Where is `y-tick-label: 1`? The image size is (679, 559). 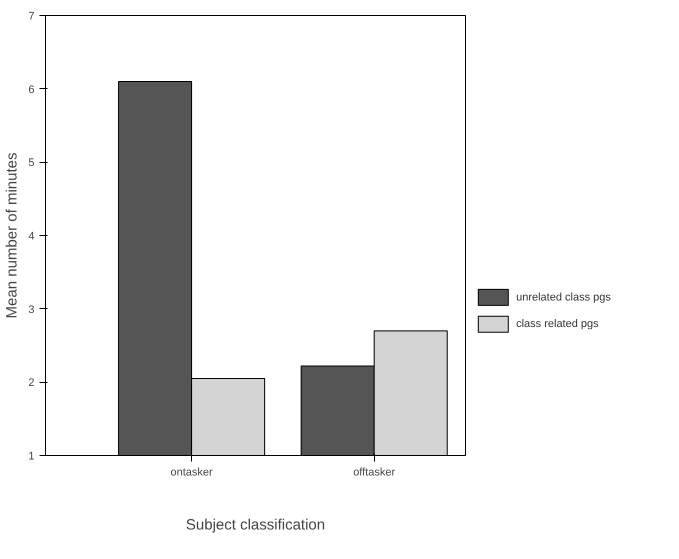
y-tick-label: 1 is located at coordinates (31, 456).